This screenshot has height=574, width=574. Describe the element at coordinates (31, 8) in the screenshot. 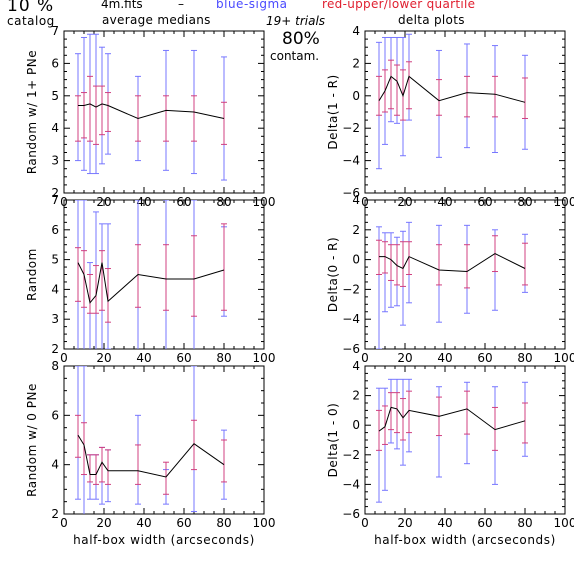

I see `catalog-percent: 10 %` at that location.